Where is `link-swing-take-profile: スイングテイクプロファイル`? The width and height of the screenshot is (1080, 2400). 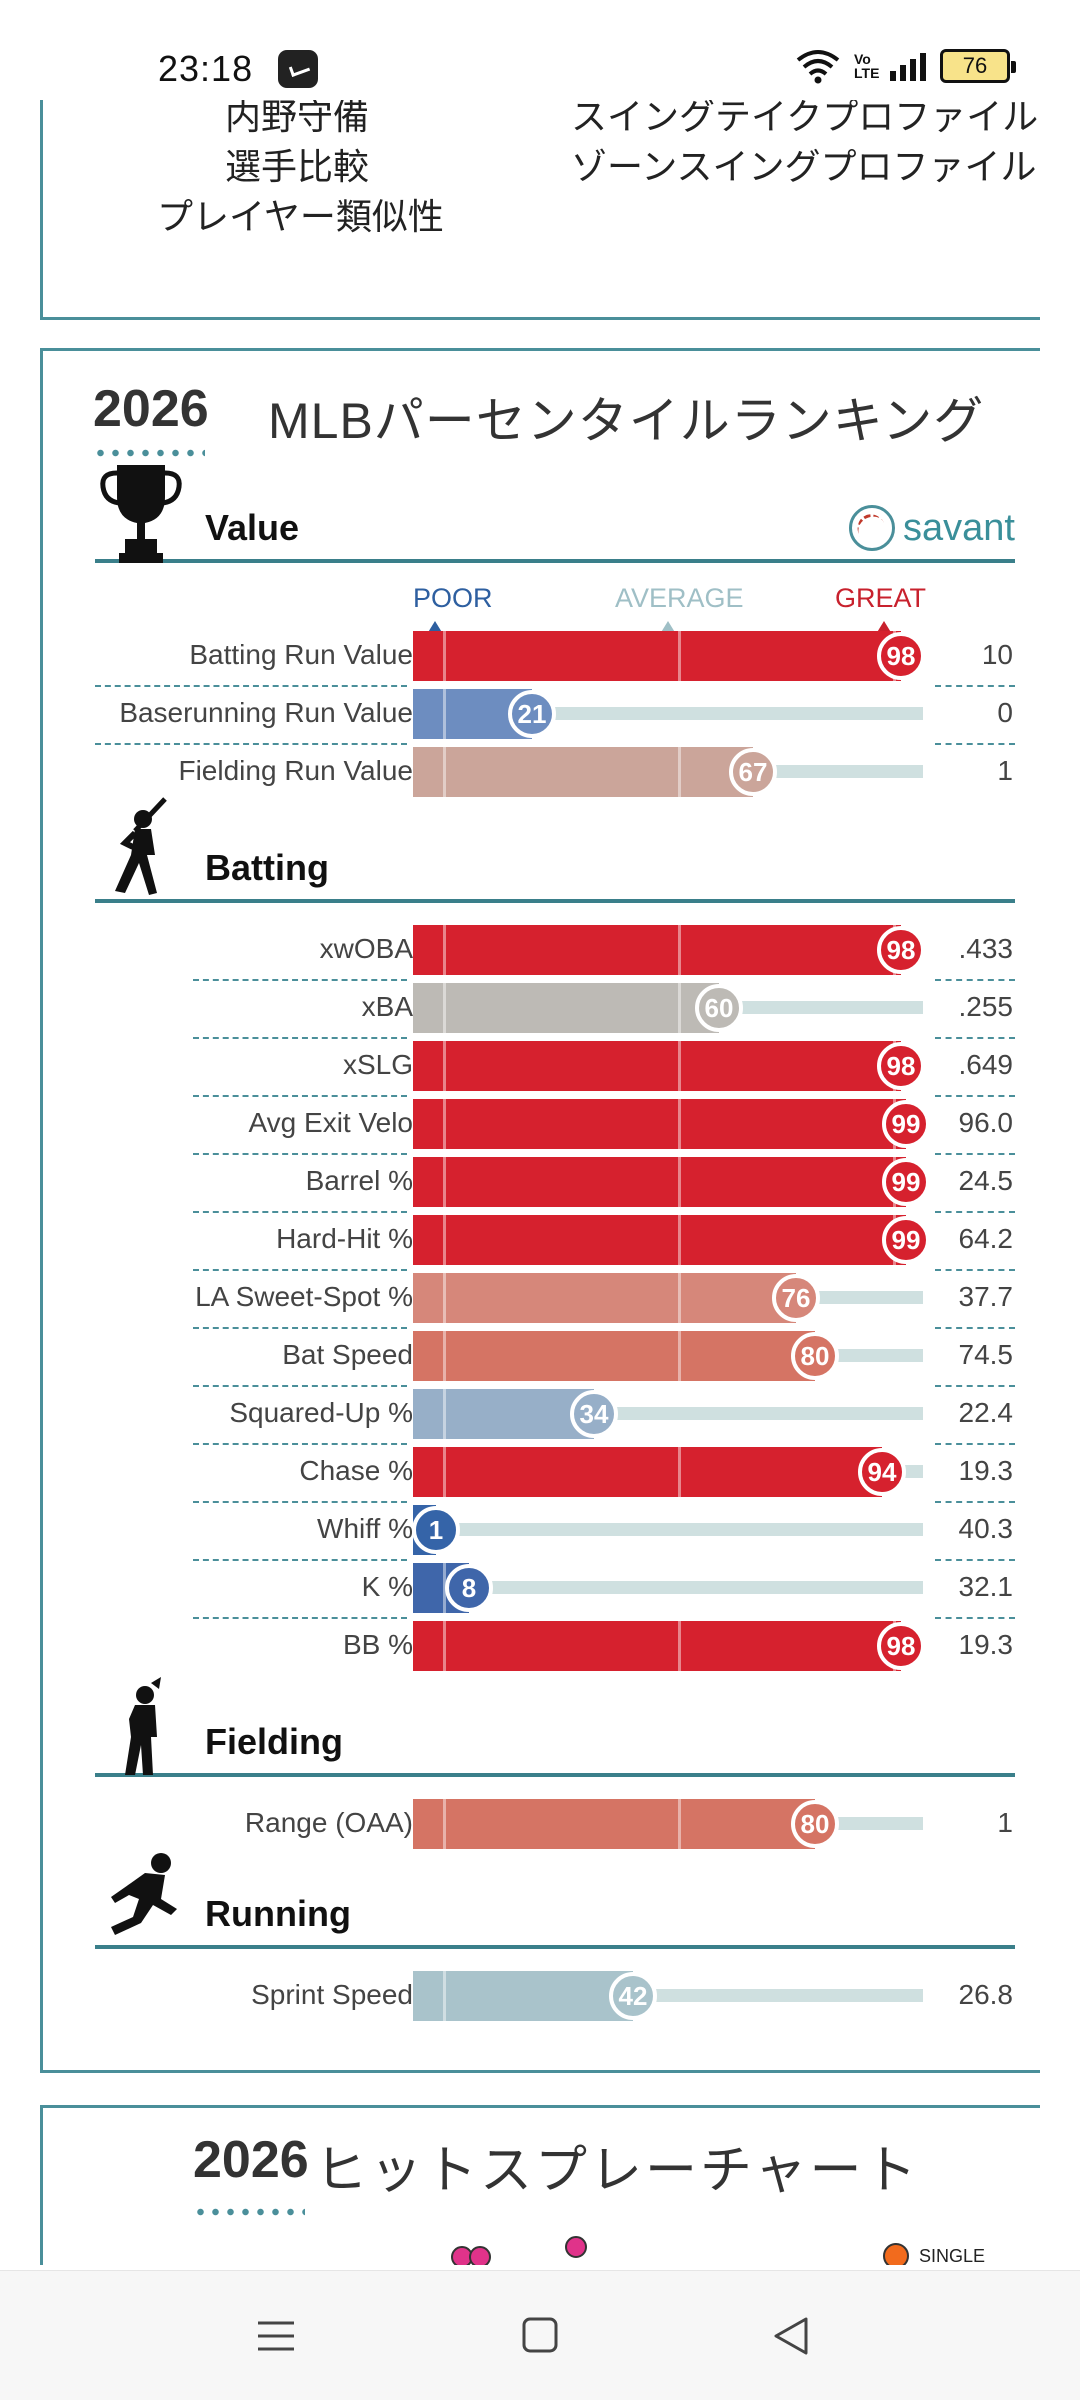 link-swing-take-profile: スイングテイクプロファイル is located at coordinates (805, 118).